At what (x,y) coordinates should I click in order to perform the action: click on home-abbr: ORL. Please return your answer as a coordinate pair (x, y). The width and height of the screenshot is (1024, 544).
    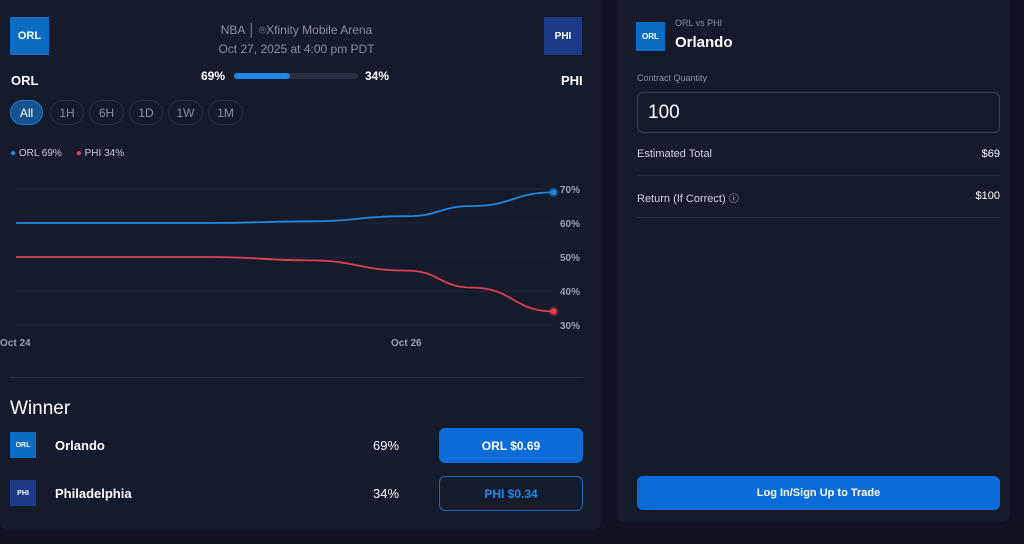
    Looking at the image, I should click on (25, 80).